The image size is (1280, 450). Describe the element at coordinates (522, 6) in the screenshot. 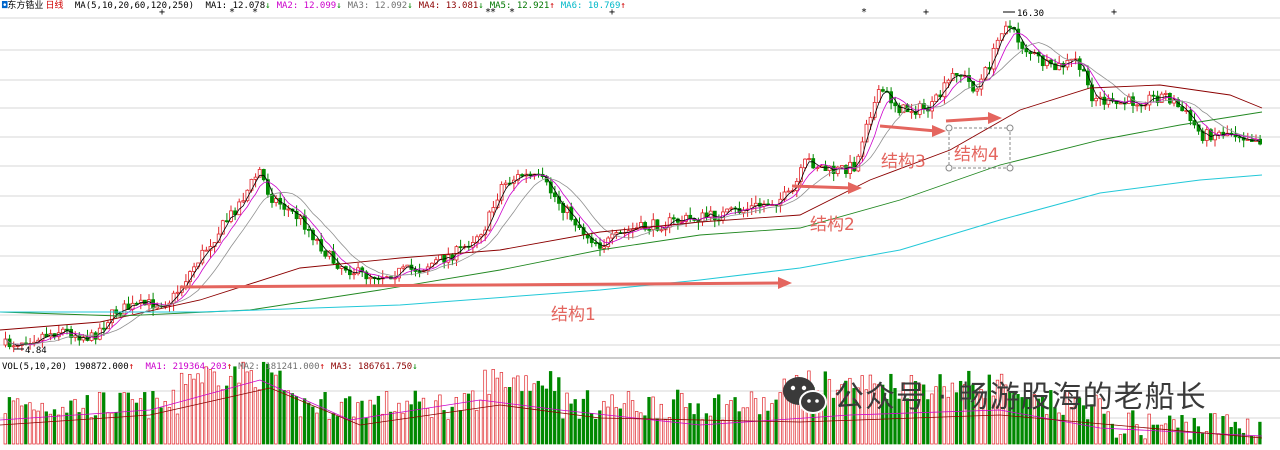

I see `ma-value-5: MA5: 12.921↑` at that location.